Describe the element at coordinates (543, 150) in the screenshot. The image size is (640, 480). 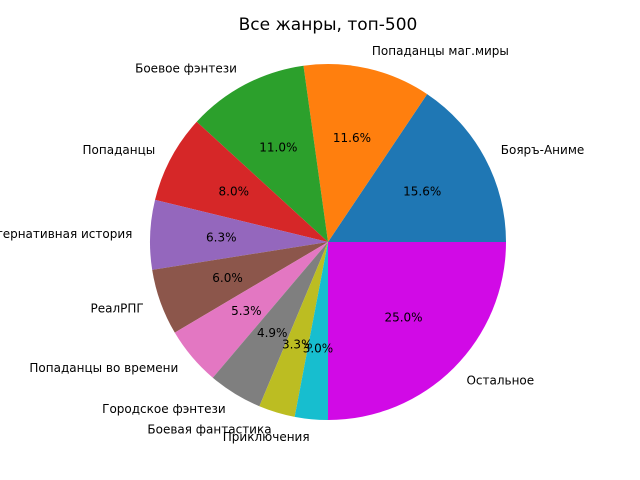
I see `pie-category-label-0: Бояръ-Аниме` at that location.